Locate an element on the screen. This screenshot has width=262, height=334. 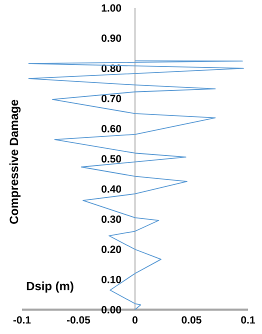
x-tick-label: -0.05 is located at coordinates (78, 320).